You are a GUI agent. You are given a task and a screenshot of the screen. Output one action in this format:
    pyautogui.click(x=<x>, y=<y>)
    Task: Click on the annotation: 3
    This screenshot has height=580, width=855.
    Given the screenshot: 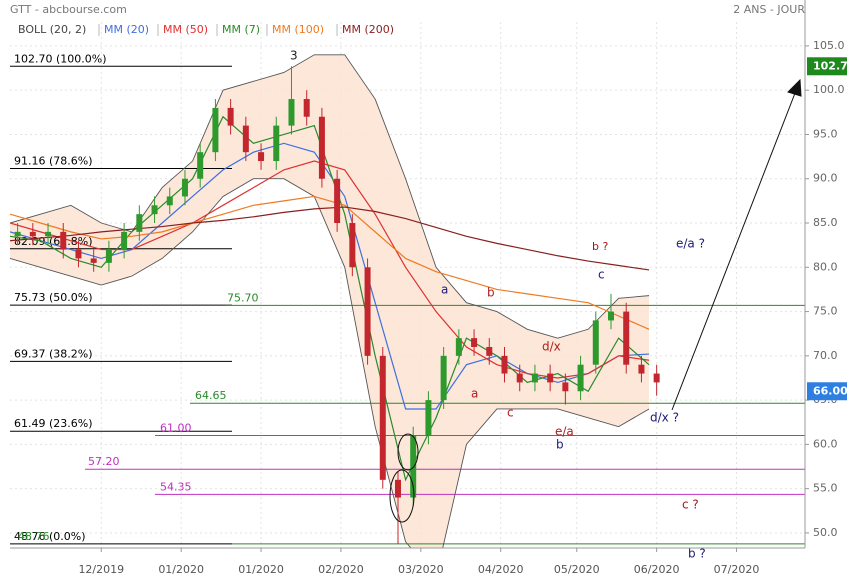 What is the action you would take?
    pyautogui.click(x=294, y=56)
    